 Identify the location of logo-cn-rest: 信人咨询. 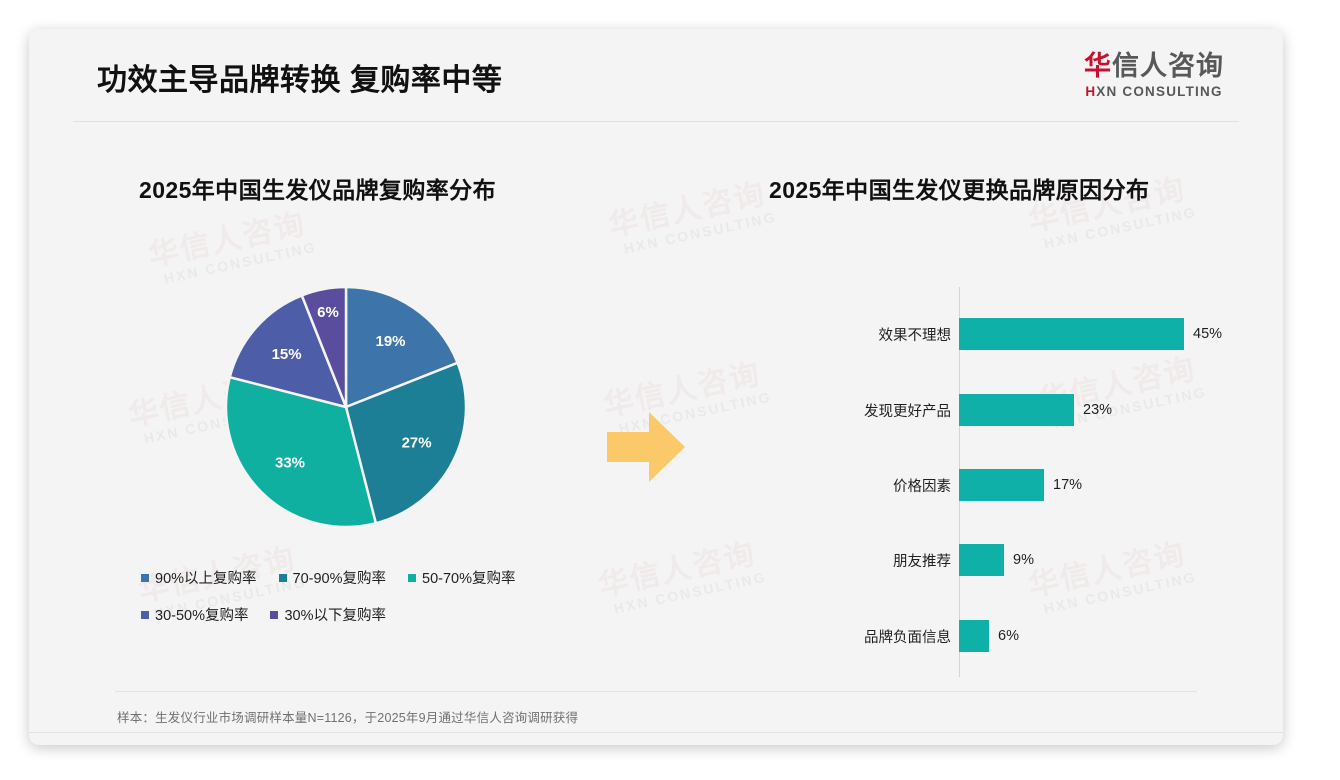
(1168, 66).